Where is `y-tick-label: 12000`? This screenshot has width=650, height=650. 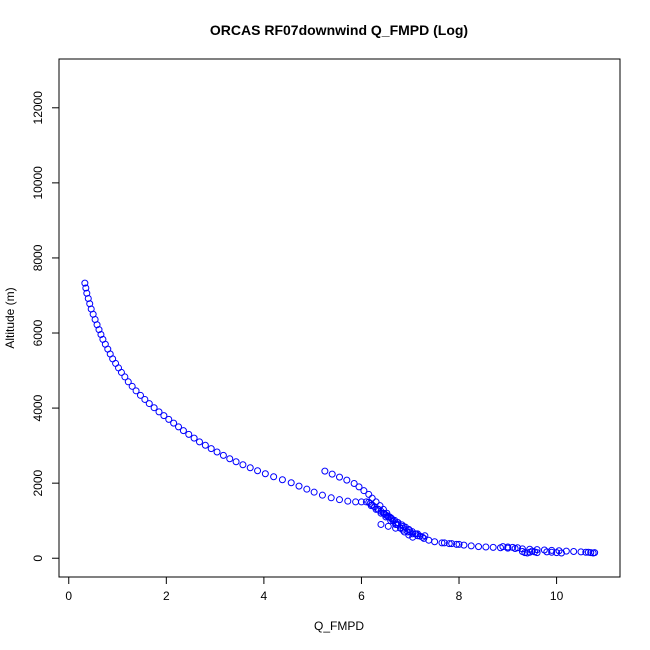
y-tick-label: 12000 is located at coordinates (38, 108).